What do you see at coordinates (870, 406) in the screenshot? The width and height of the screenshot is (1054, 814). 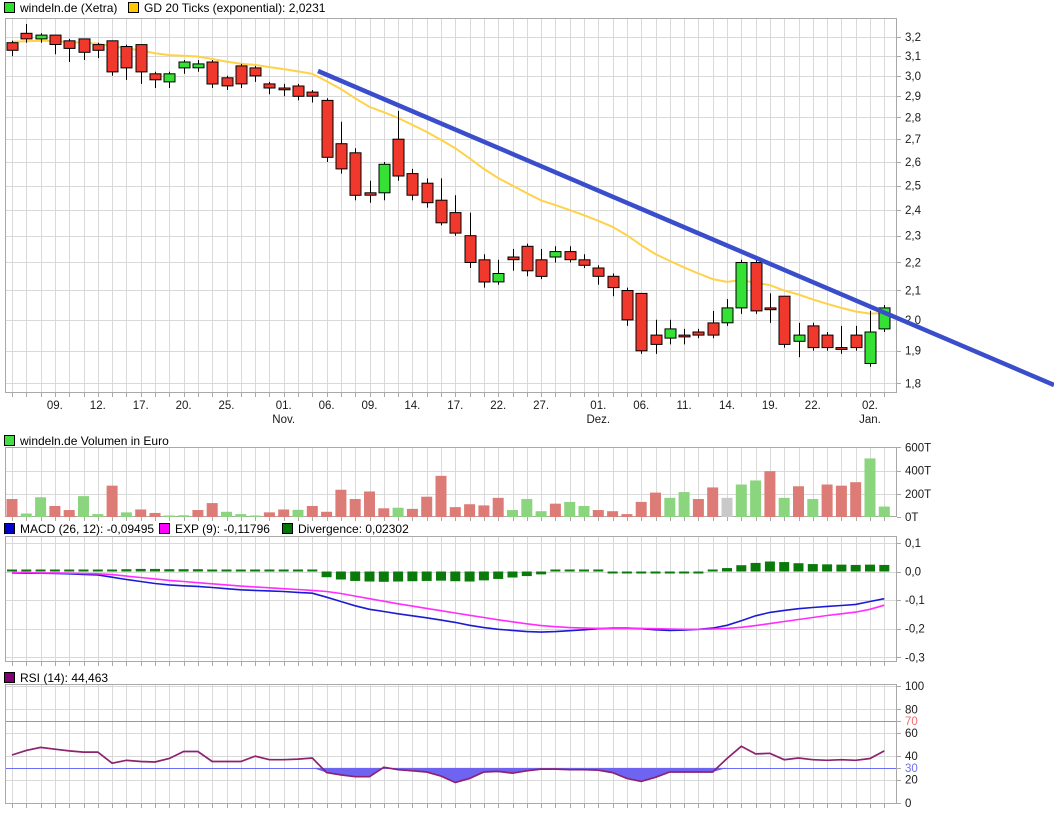 I see `x-tick-label: 02.` at bounding box center [870, 406].